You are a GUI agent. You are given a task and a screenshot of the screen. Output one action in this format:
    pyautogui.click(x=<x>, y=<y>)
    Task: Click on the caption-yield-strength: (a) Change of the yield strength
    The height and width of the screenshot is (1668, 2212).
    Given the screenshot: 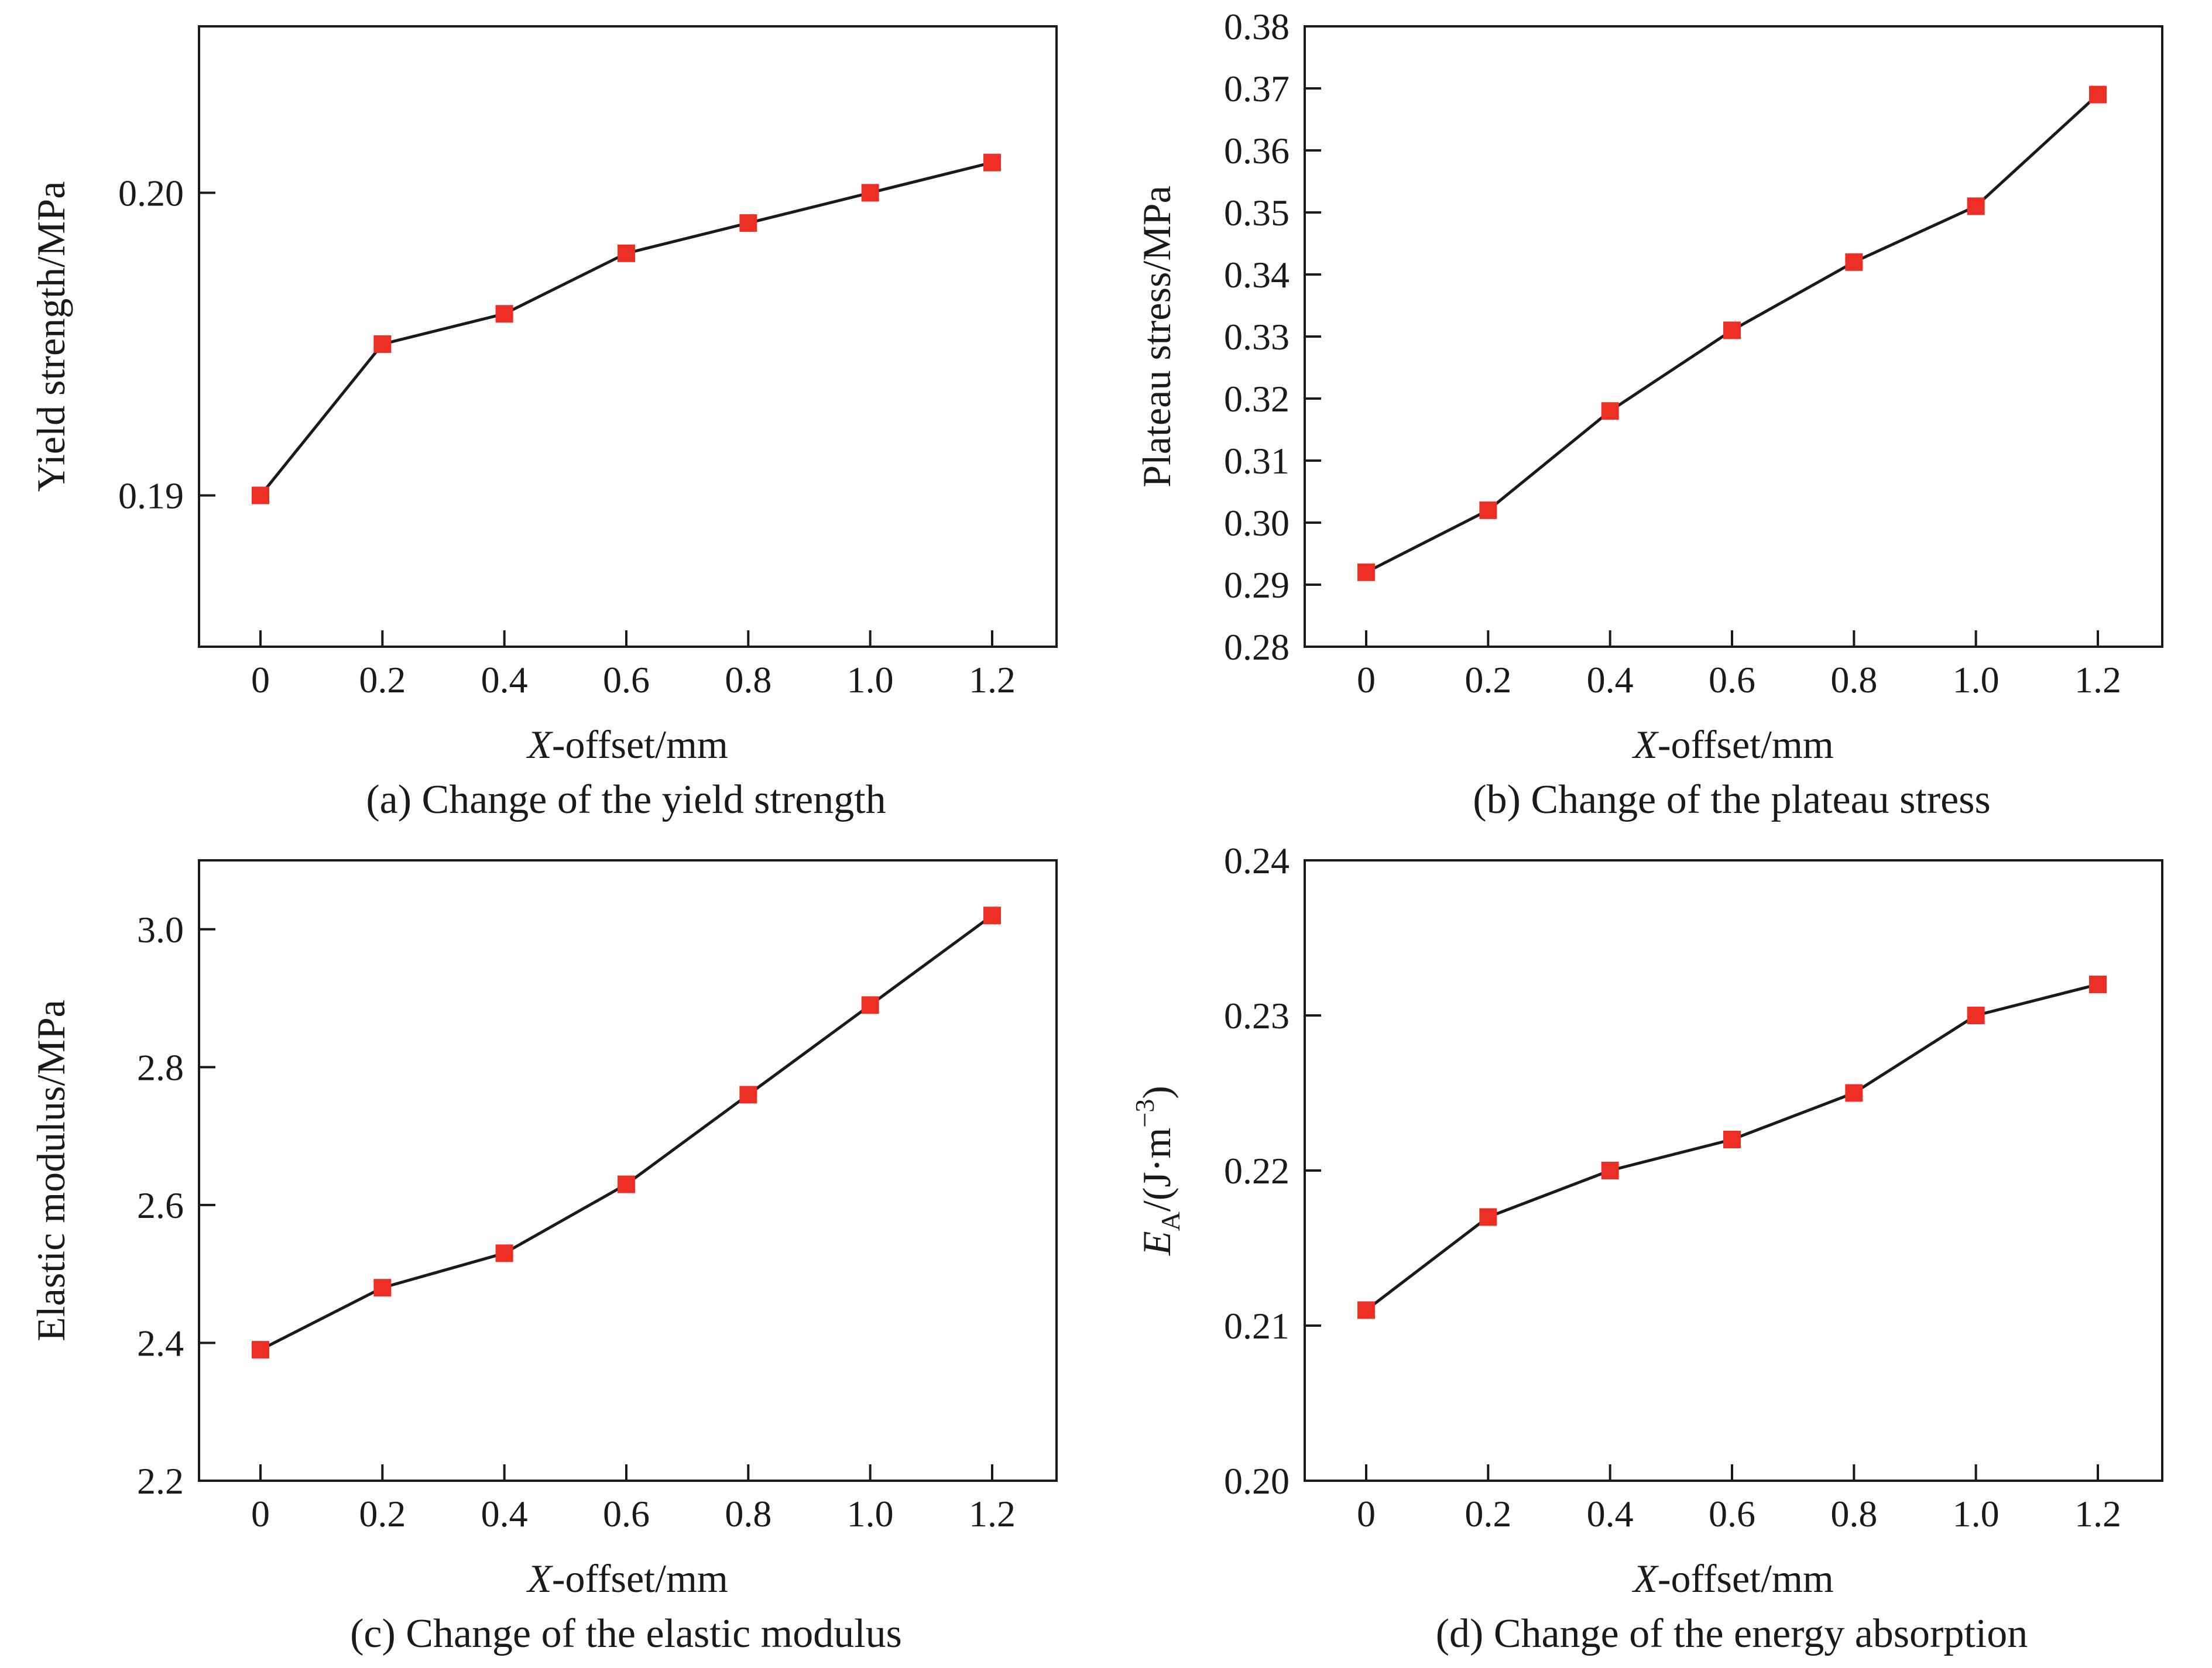 What is the action you would take?
    pyautogui.click(x=626, y=799)
    